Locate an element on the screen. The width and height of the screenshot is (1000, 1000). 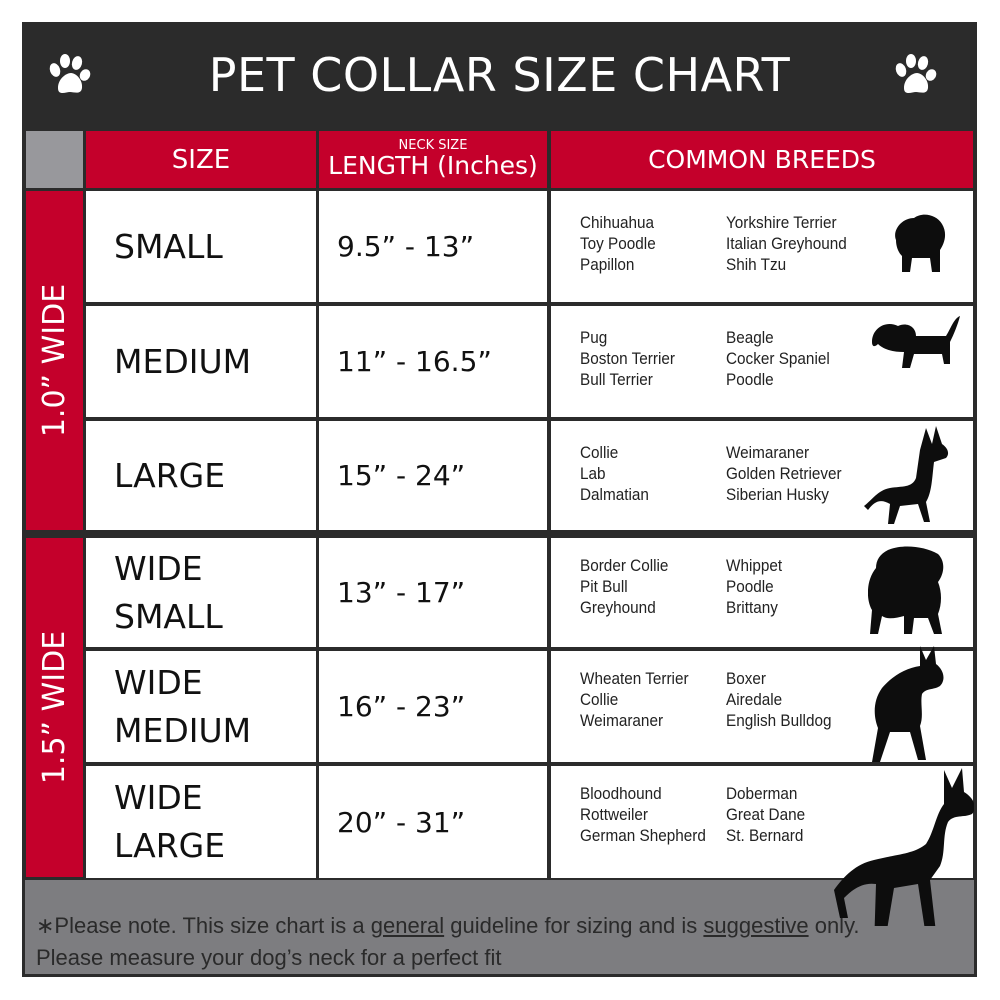
breed-list: Pug Boston Terrier Bull Terrier is located at coordinates (627, 358).